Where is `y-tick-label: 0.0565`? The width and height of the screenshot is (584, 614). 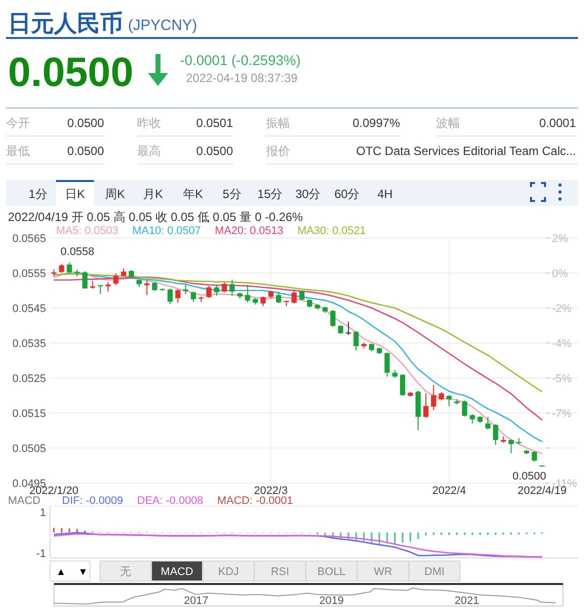
y-tick-label: 0.0565 is located at coordinates (29, 239).